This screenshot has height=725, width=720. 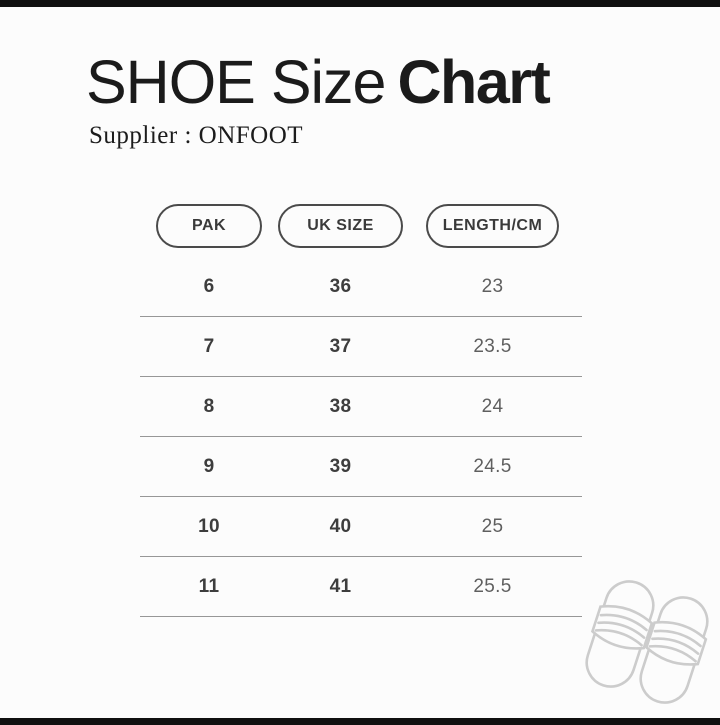 I want to click on cell-length-cm: 23.5, so click(x=492, y=346).